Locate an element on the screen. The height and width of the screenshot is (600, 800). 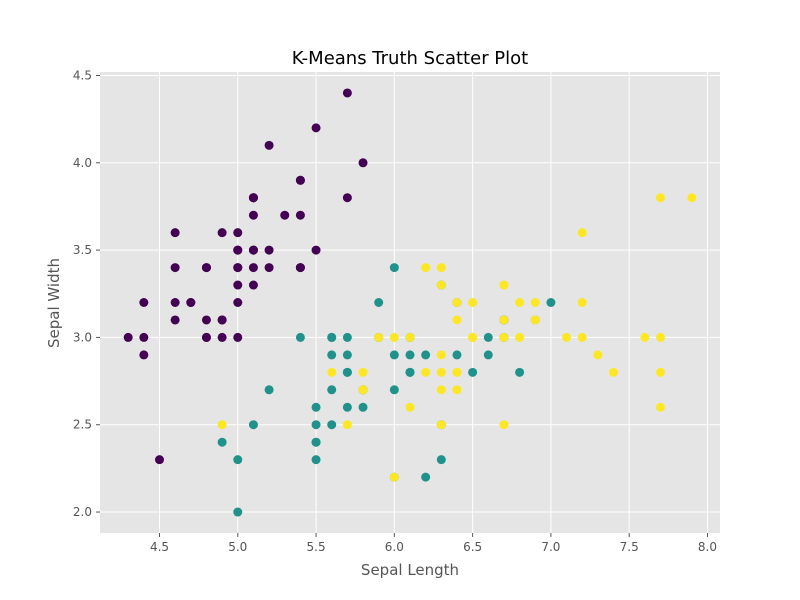
y-tick-label: 4.0 is located at coordinates (82, 163).